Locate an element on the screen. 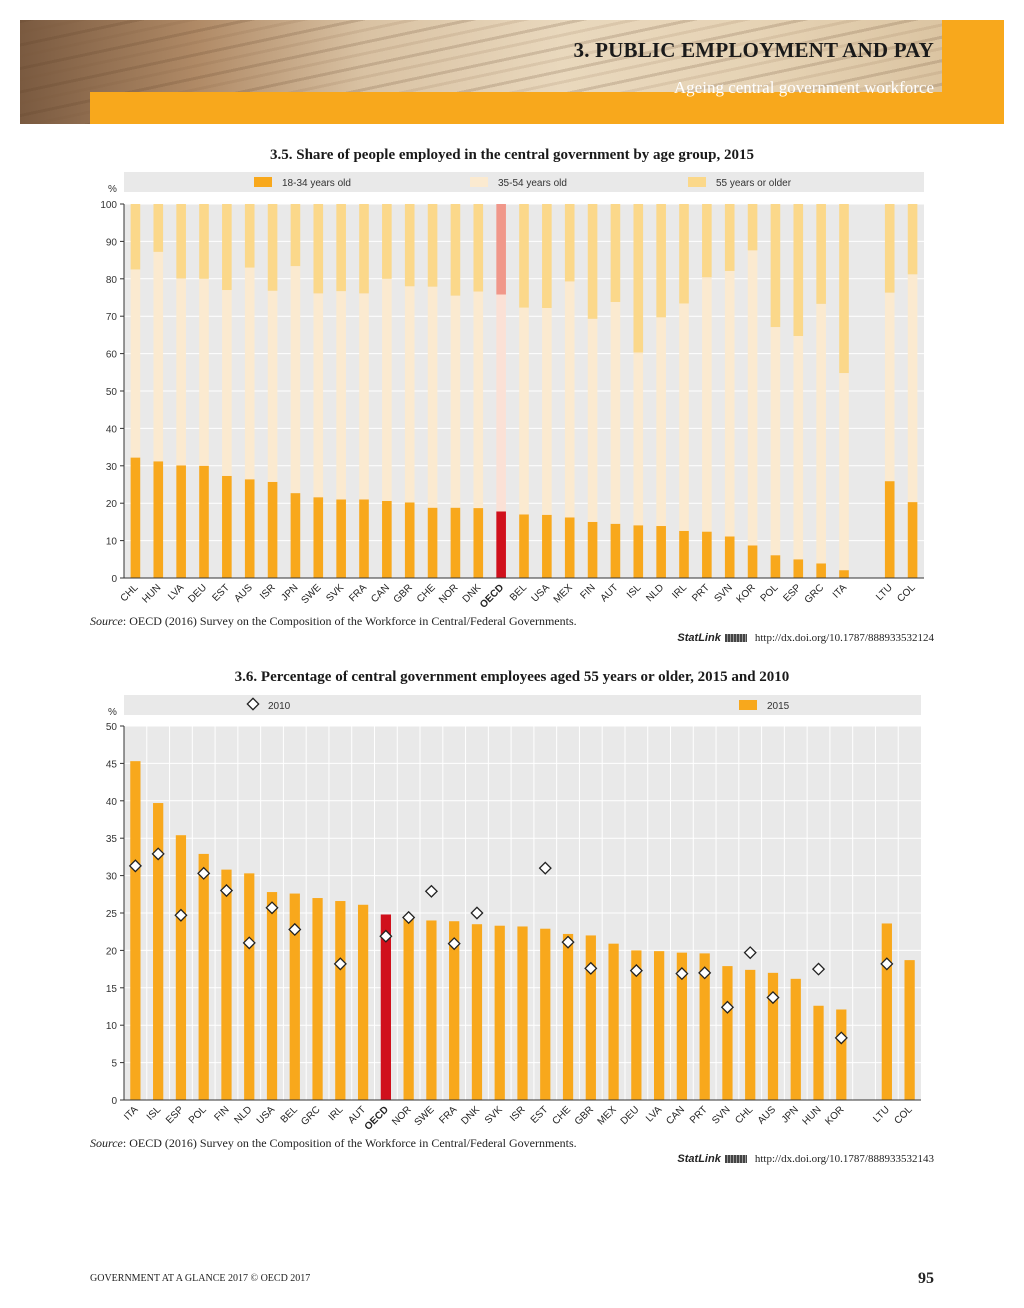 This screenshot has height=1308, width=1024. y-tick-label: 30 is located at coordinates (112, 877).